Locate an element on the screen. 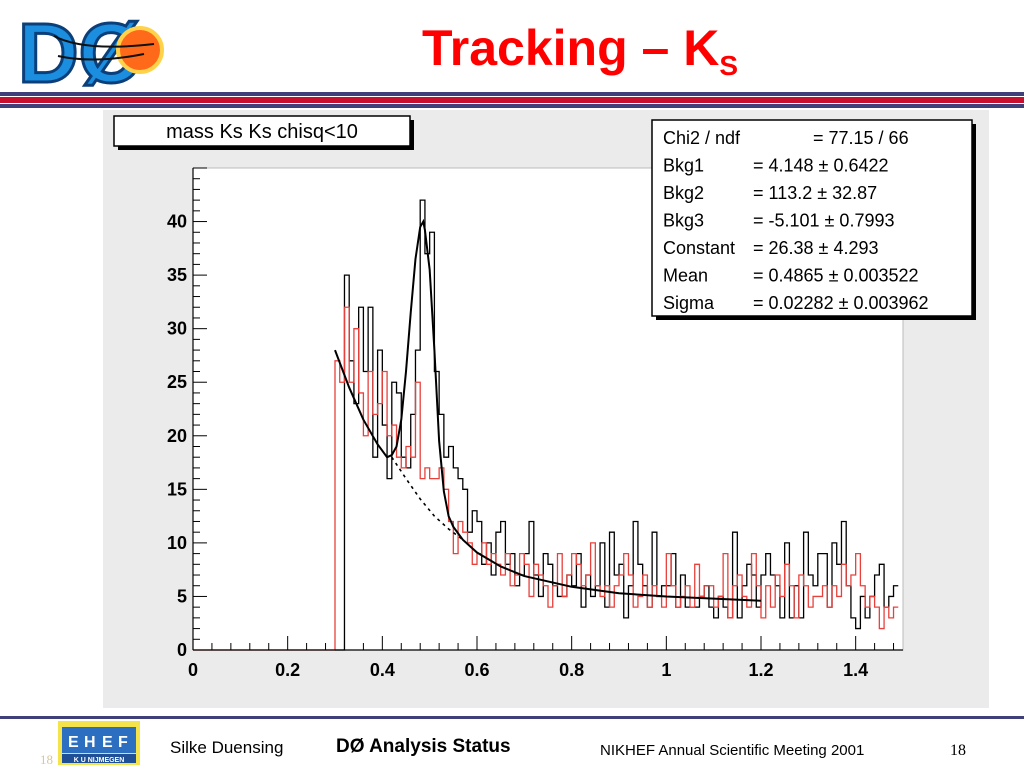  stats-value: = 4.148 ± 0.6422 is located at coordinates (821, 166).